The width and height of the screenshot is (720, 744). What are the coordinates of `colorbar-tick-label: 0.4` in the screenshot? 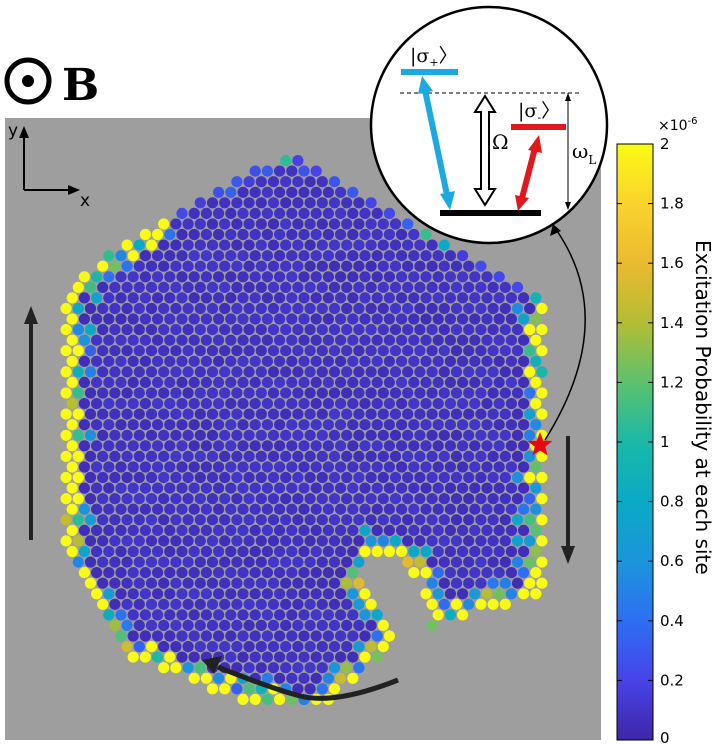 It's located at (672, 621).